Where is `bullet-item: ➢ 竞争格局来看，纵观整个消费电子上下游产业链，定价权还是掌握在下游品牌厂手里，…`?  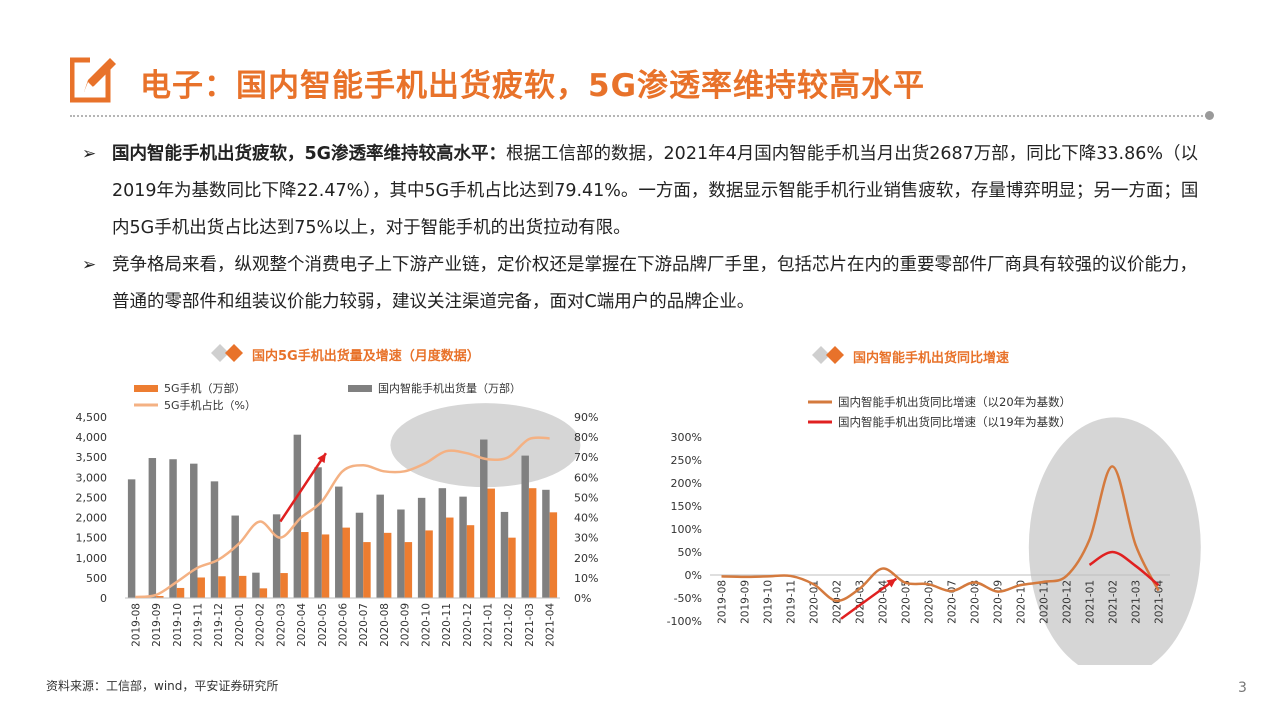 bullet-item: ➢ 竞争格局来看，纵观整个消费电子上下游产业链，定价权还是掌握在下游品牌厂手里，… is located at coordinates (645, 284).